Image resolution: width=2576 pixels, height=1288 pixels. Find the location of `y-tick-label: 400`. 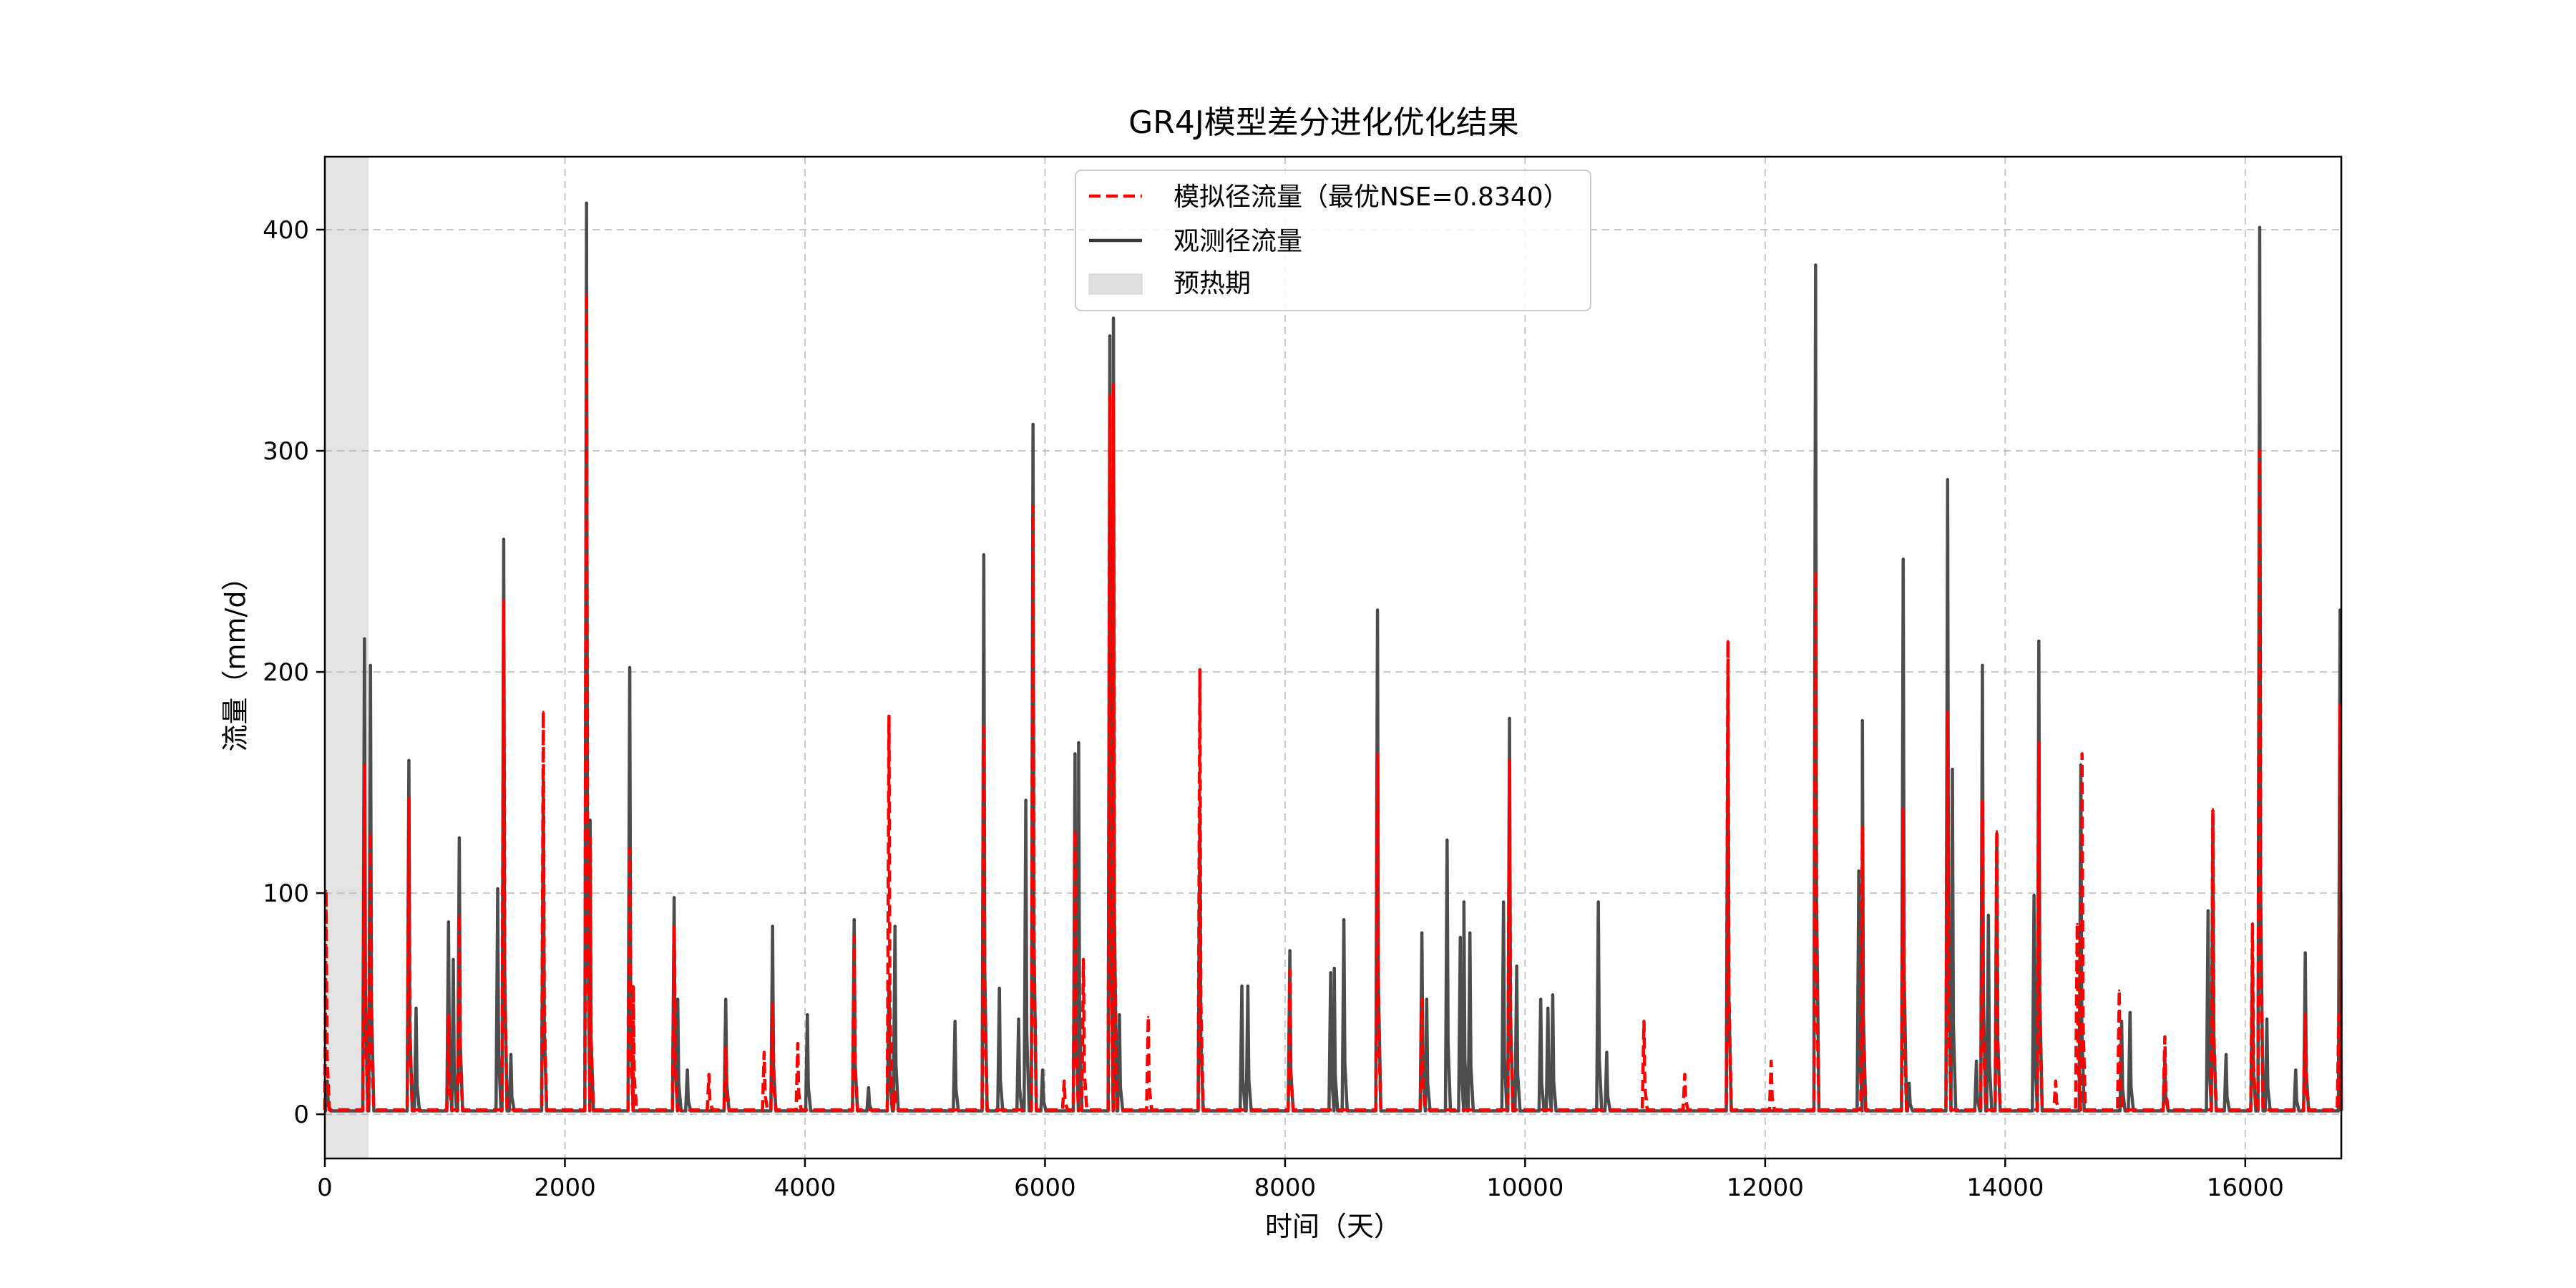

y-tick-label: 400 is located at coordinates (286, 230).